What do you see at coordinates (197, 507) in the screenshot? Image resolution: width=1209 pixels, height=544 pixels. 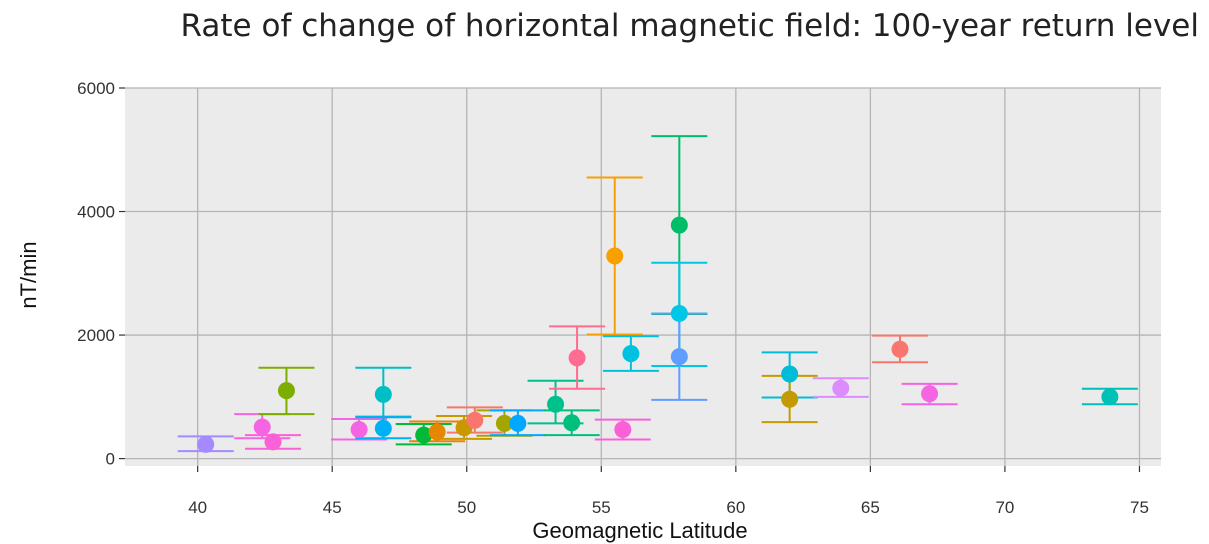 I see `x-tick-label: 40` at bounding box center [197, 507].